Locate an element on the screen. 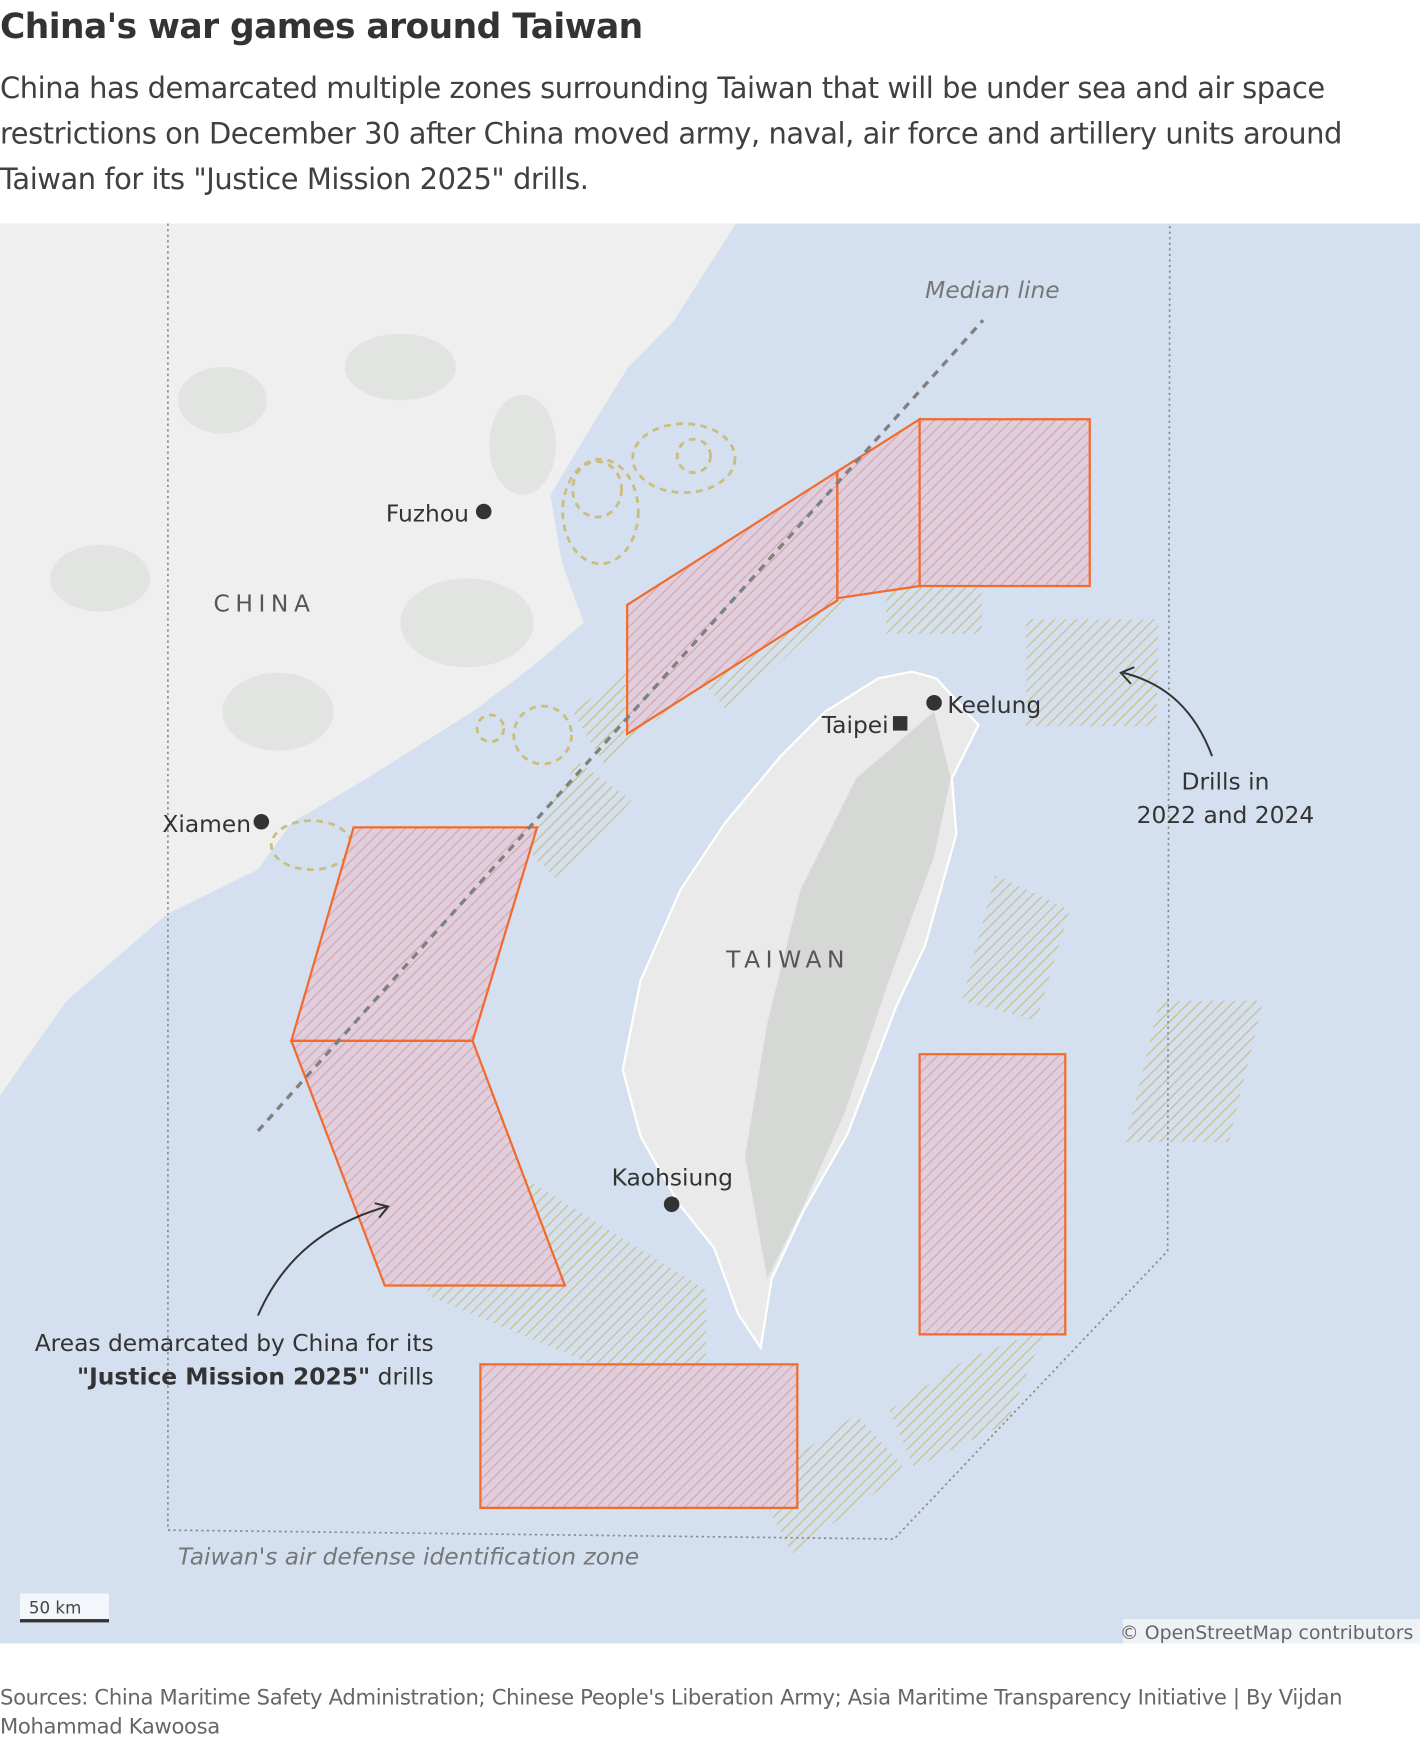 Image resolution: width=1420 pixels, height=1744 pixels. taiwan-label: TAIWAN is located at coordinates (787, 959).